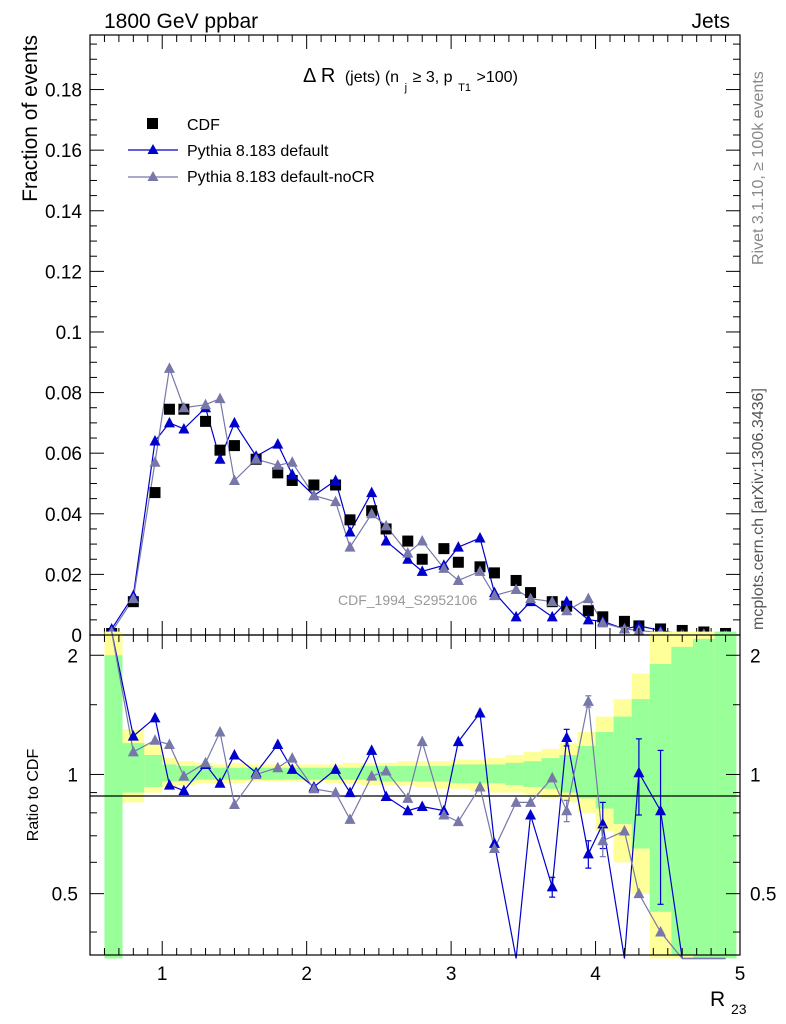  I want to click on title-j: j, so click(405, 88).